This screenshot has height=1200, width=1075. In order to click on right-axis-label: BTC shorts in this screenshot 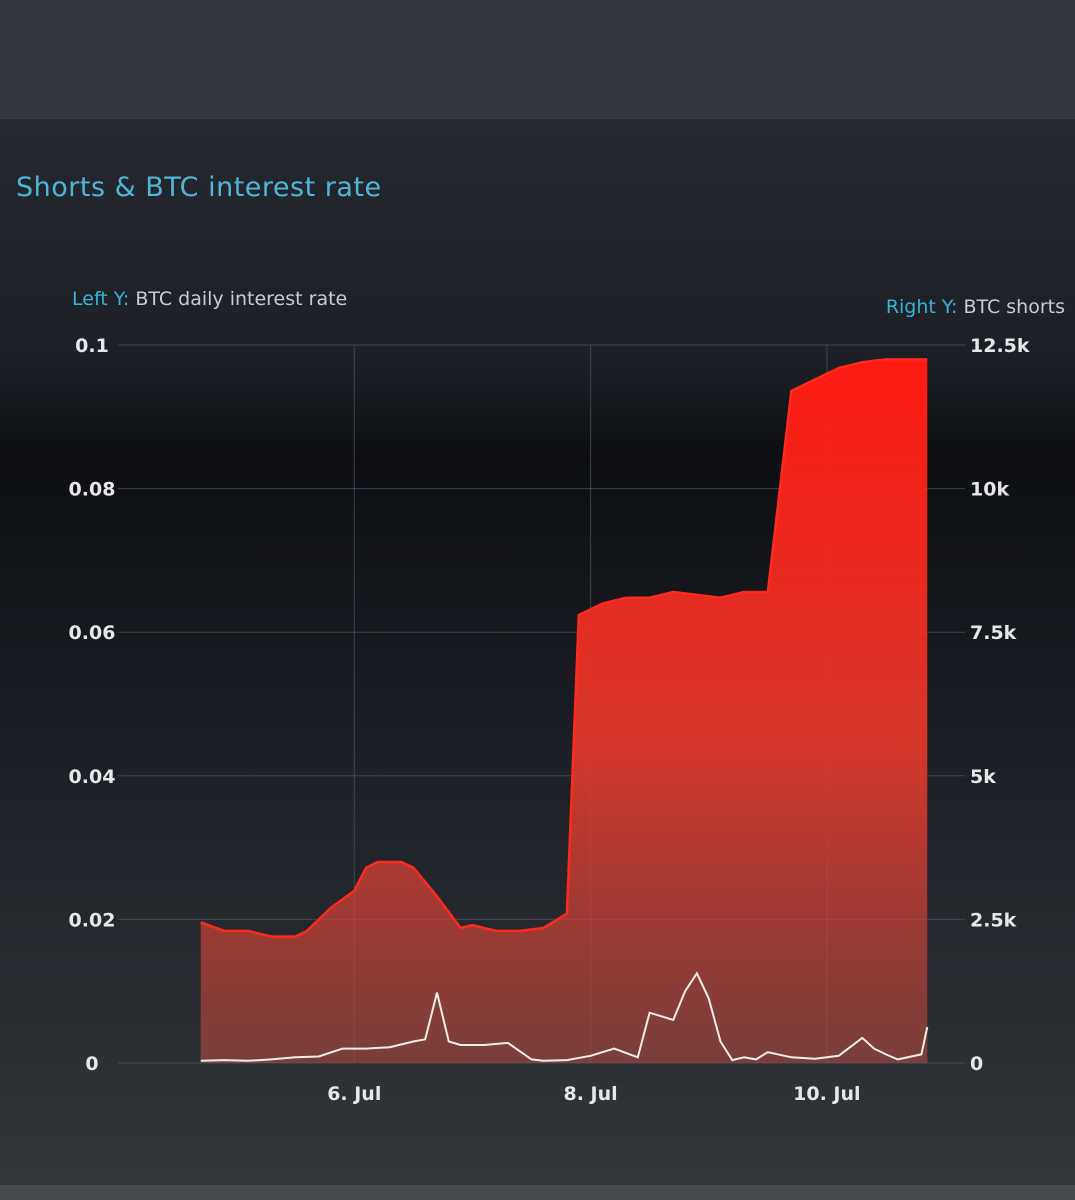, I will do `click(1014, 307)`.